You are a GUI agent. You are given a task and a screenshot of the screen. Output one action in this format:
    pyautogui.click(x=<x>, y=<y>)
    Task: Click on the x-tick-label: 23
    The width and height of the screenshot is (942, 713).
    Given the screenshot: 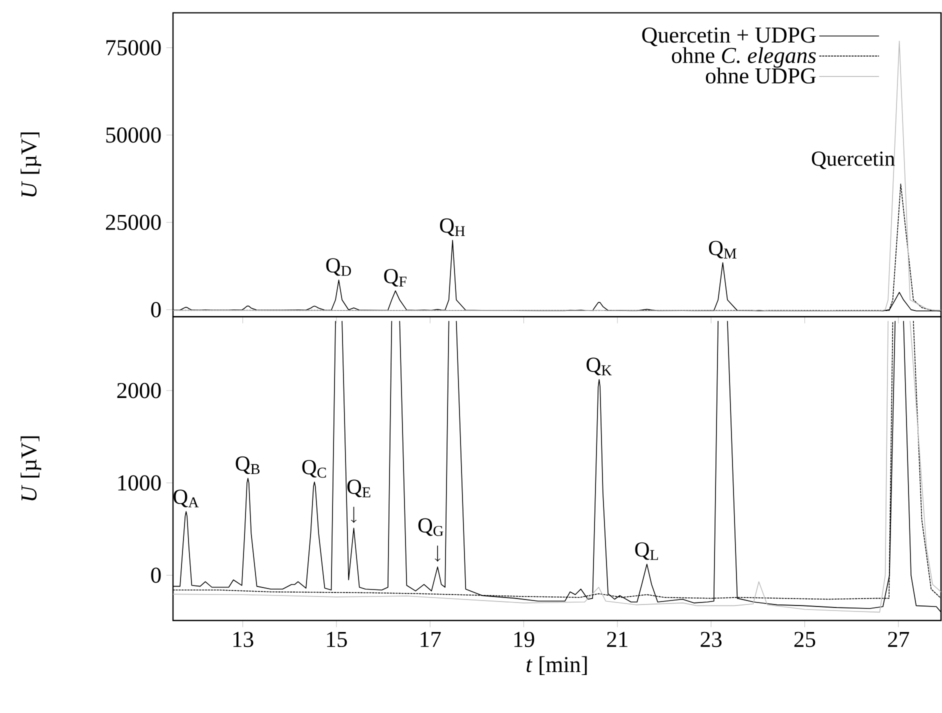 What is the action you would take?
    pyautogui.click(x=711, y=640)
    